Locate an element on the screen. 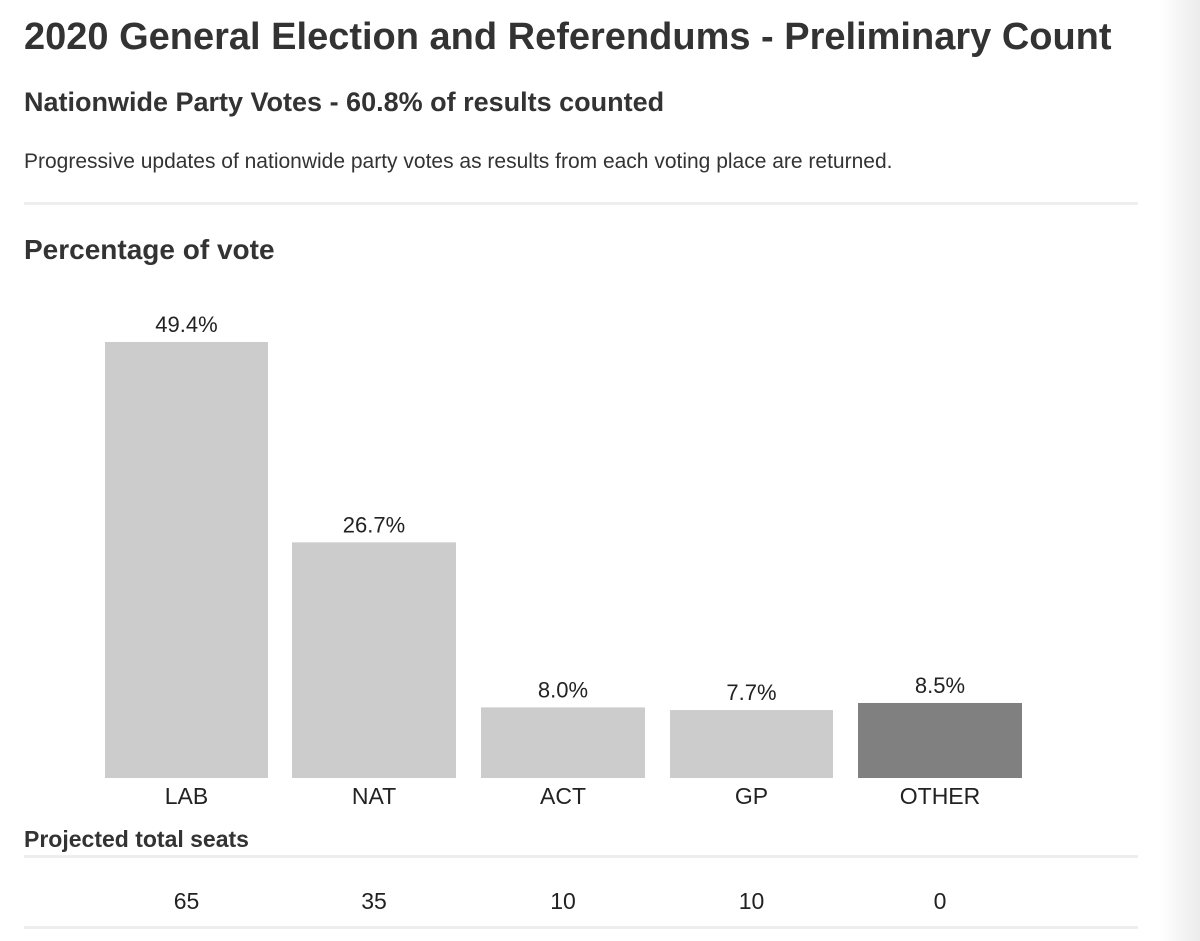 The width and height of the screenshot is (1200, 941). bar-gp is located at coordinates (751, 744).